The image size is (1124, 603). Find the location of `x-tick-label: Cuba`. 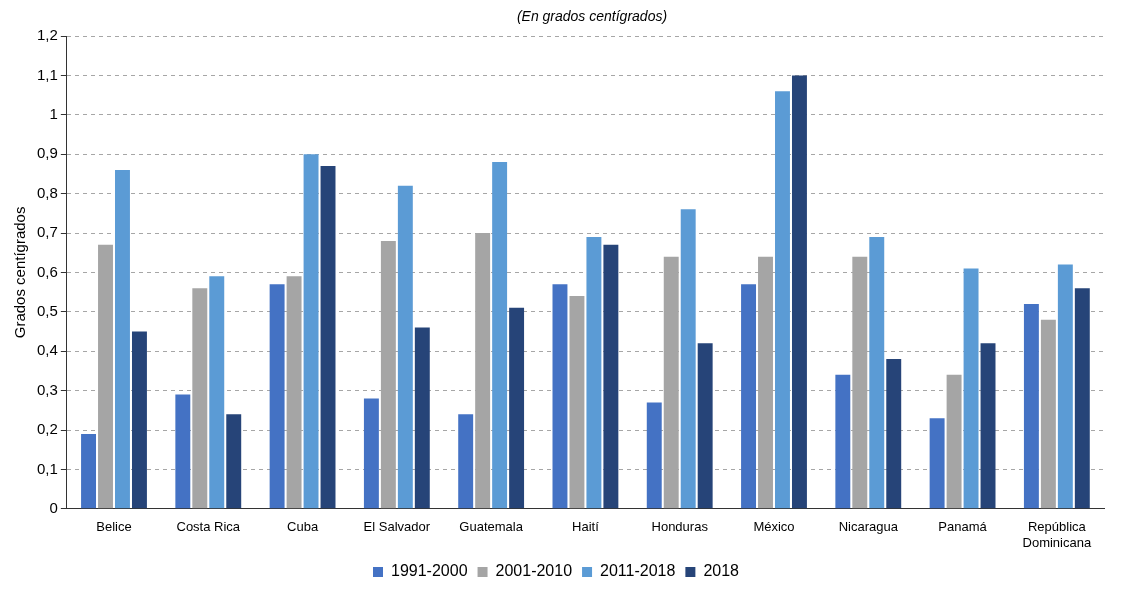

x-tick-label: Cuba is located at coordinates (303, 527).